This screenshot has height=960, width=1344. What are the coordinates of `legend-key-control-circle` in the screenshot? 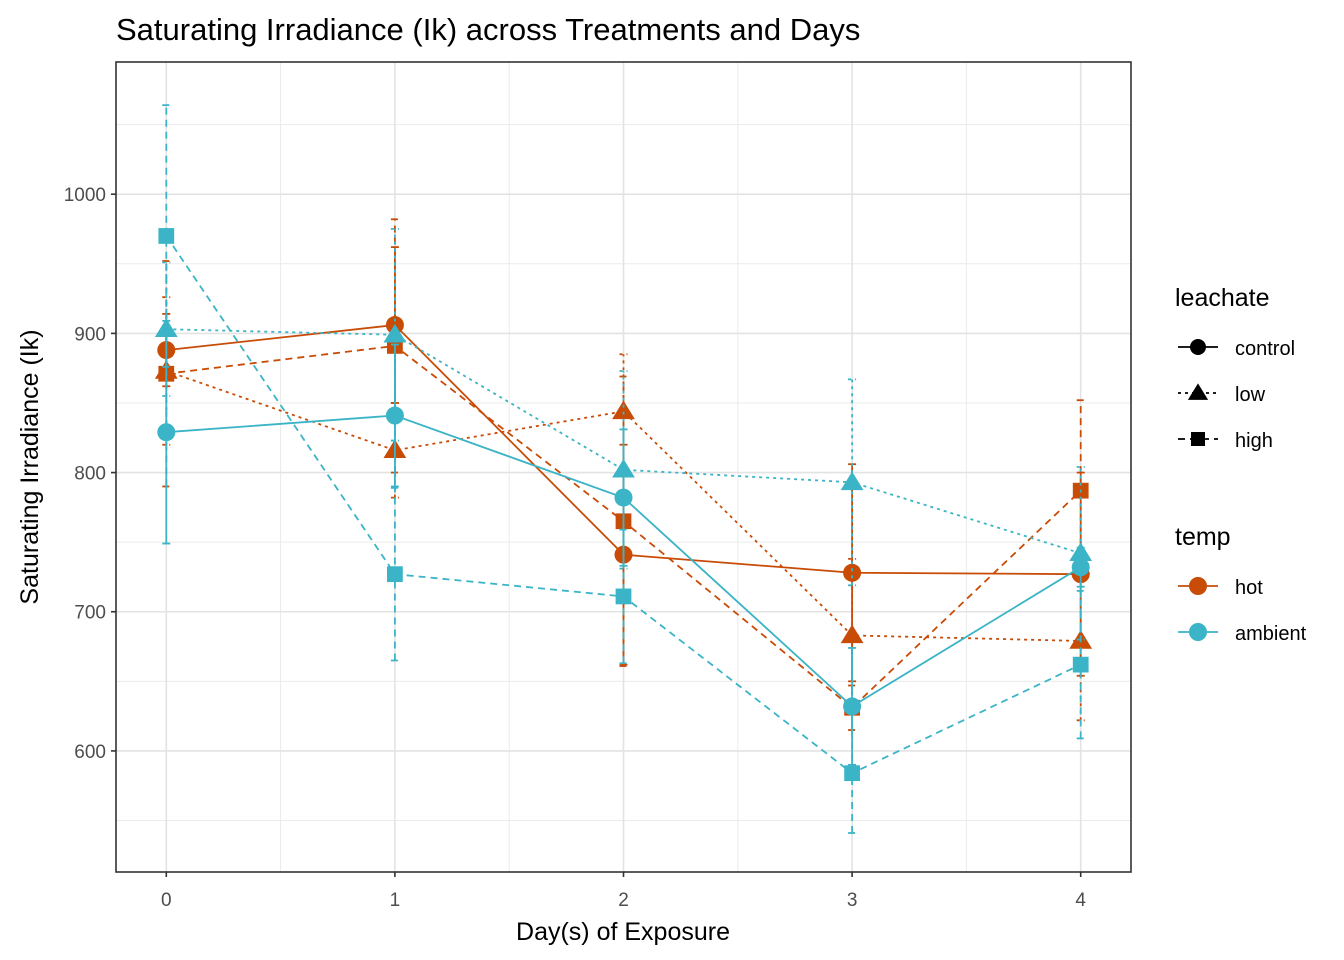 It's located at (1198, 347).